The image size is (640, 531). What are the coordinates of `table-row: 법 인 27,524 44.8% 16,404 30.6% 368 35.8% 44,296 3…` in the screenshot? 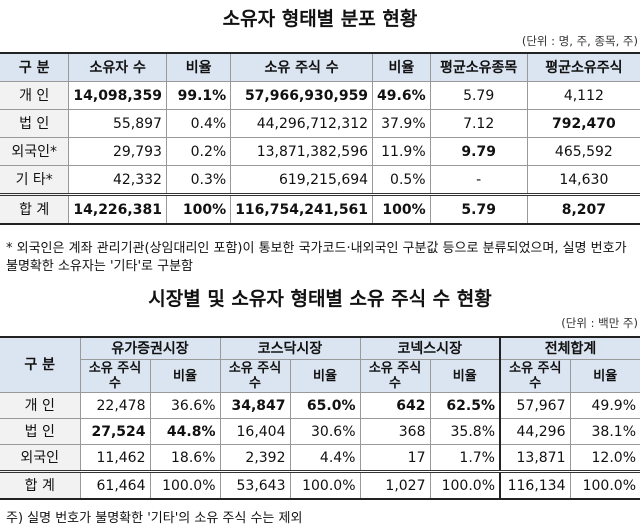 It's located at (320, 431).